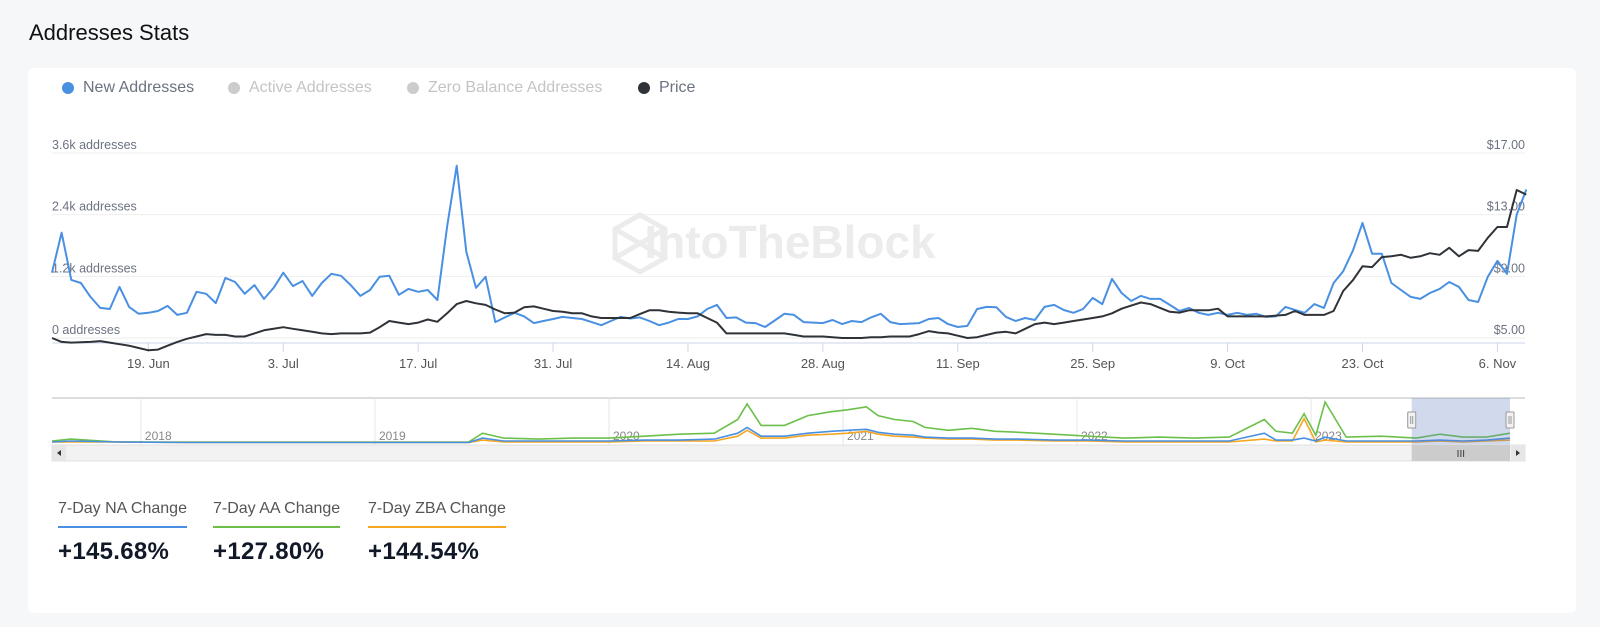  What do you see at coordinates (94, 207) in the screenshot?
I see `y-left-tick-label: 2.4k addresses` at bounding box center [94, 207].